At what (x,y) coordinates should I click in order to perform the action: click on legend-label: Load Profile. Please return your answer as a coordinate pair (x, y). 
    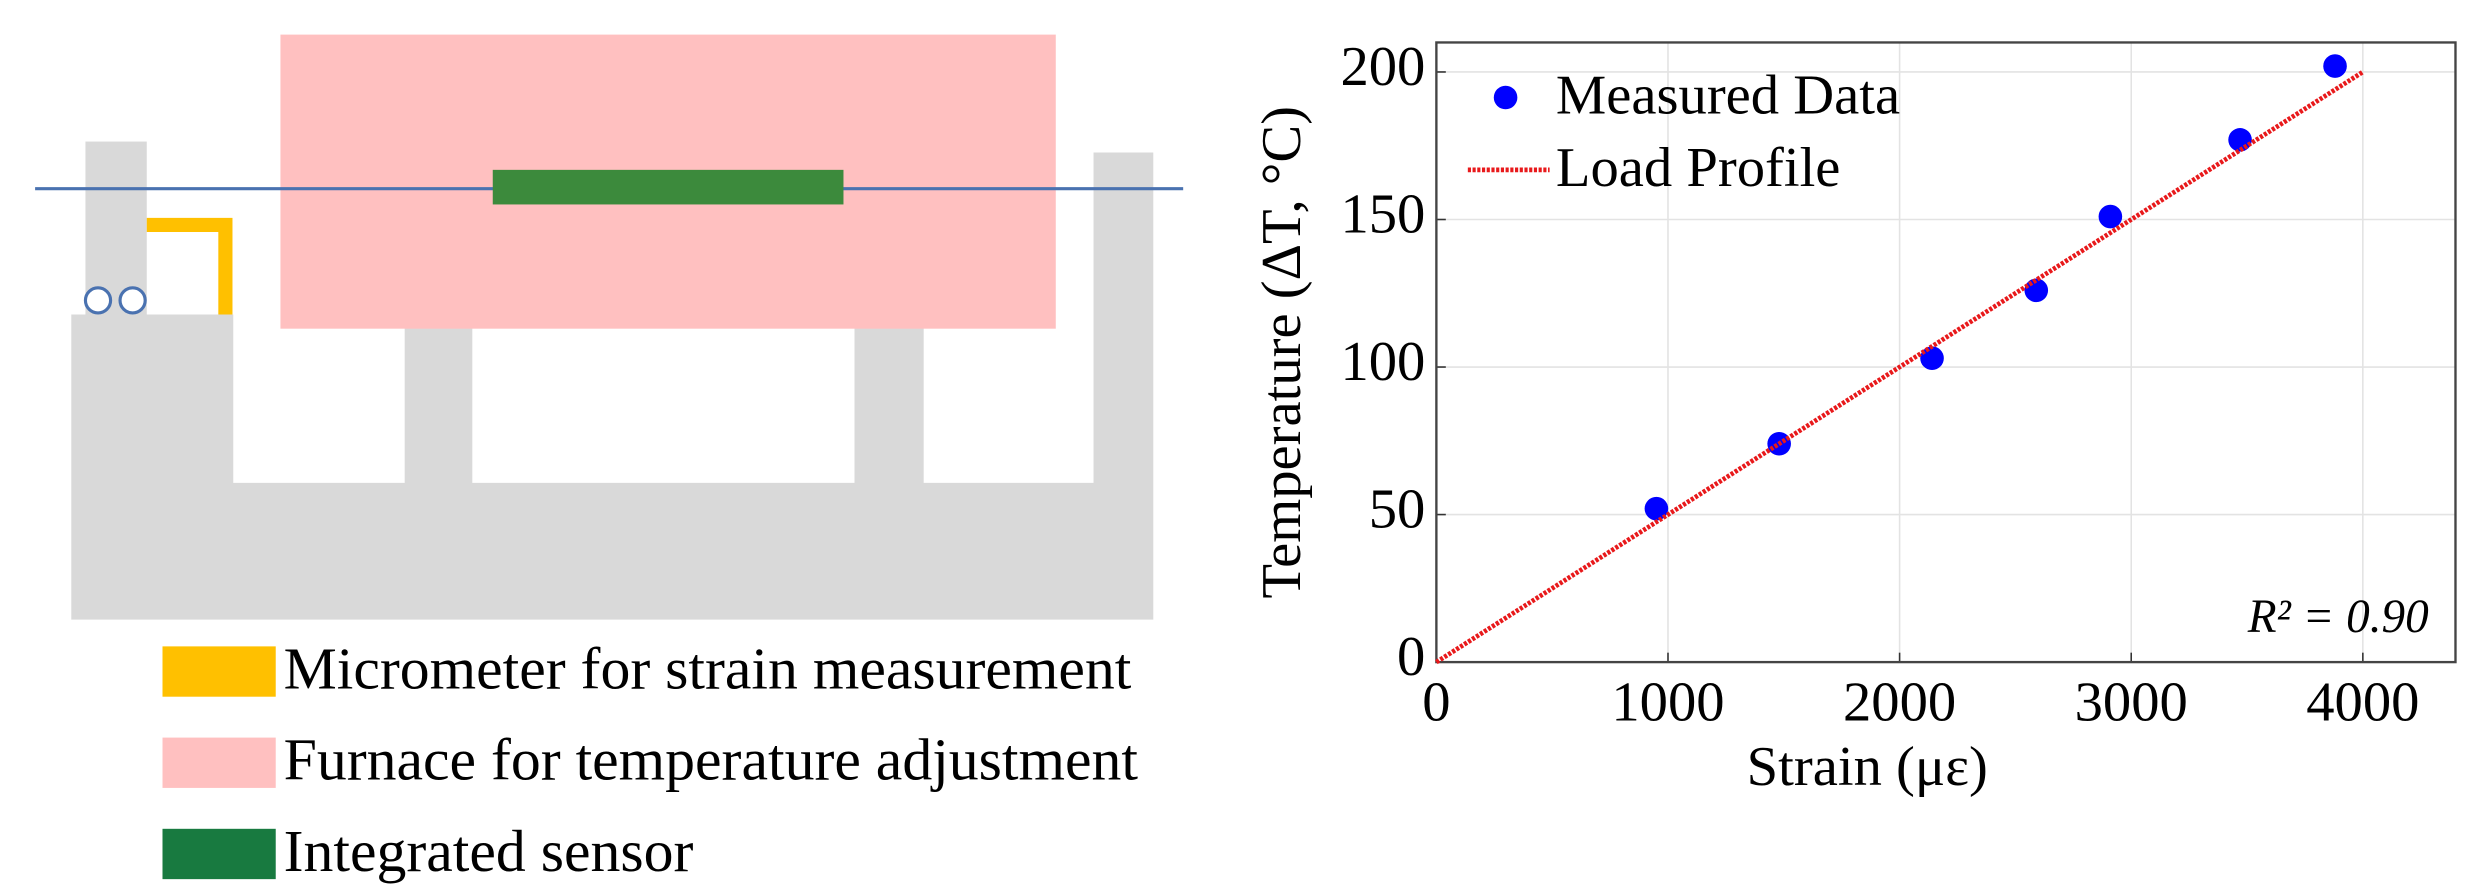
    Looking at the image, I should click on (1698, 168).